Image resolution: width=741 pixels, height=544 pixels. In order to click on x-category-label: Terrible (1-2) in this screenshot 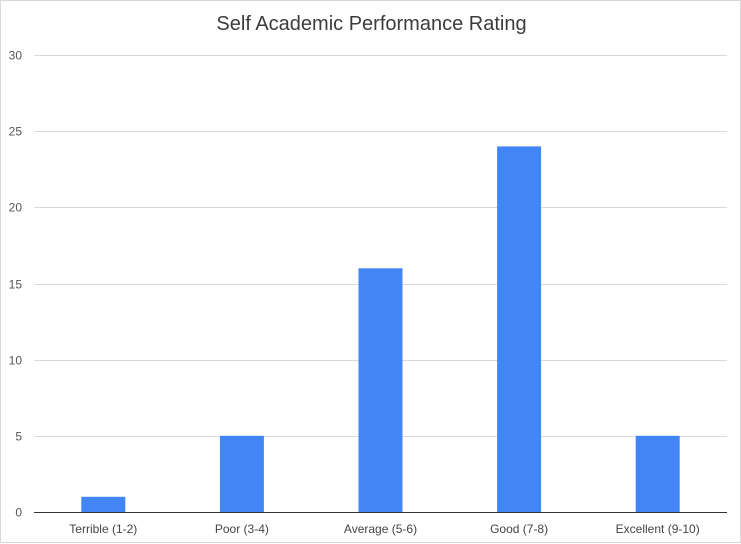, I will do `click(103, 529)`.